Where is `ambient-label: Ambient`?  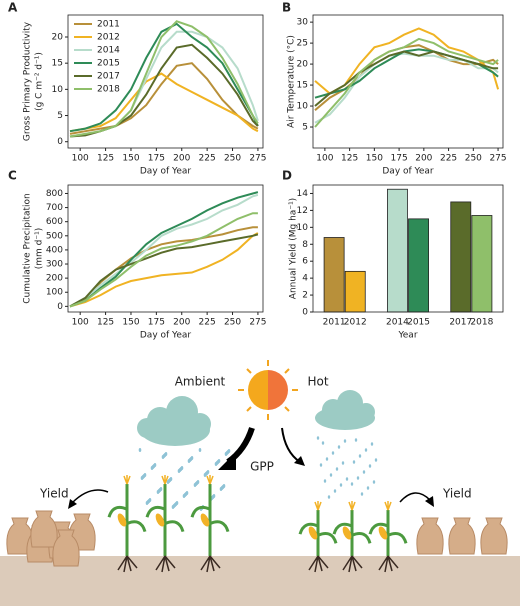 ambient-label: Ambient is located at coordinates (200, 382).